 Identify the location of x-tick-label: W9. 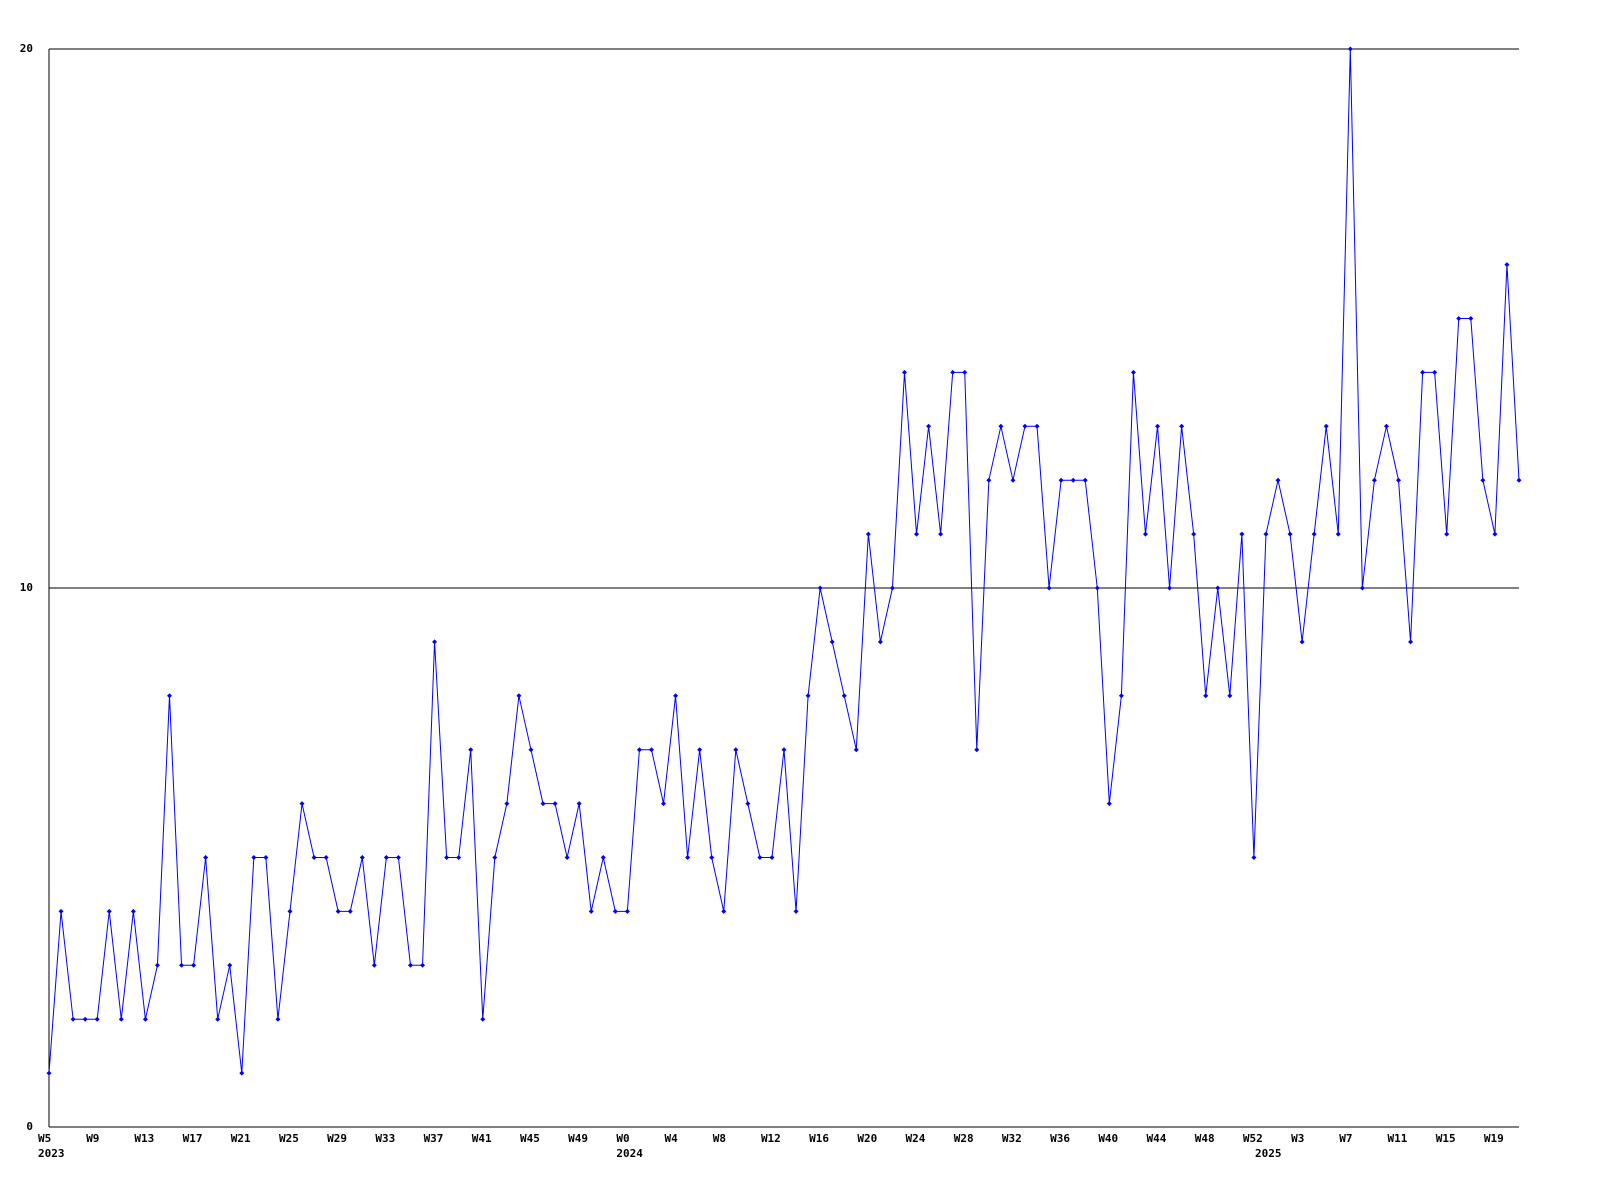
(92, 1138).